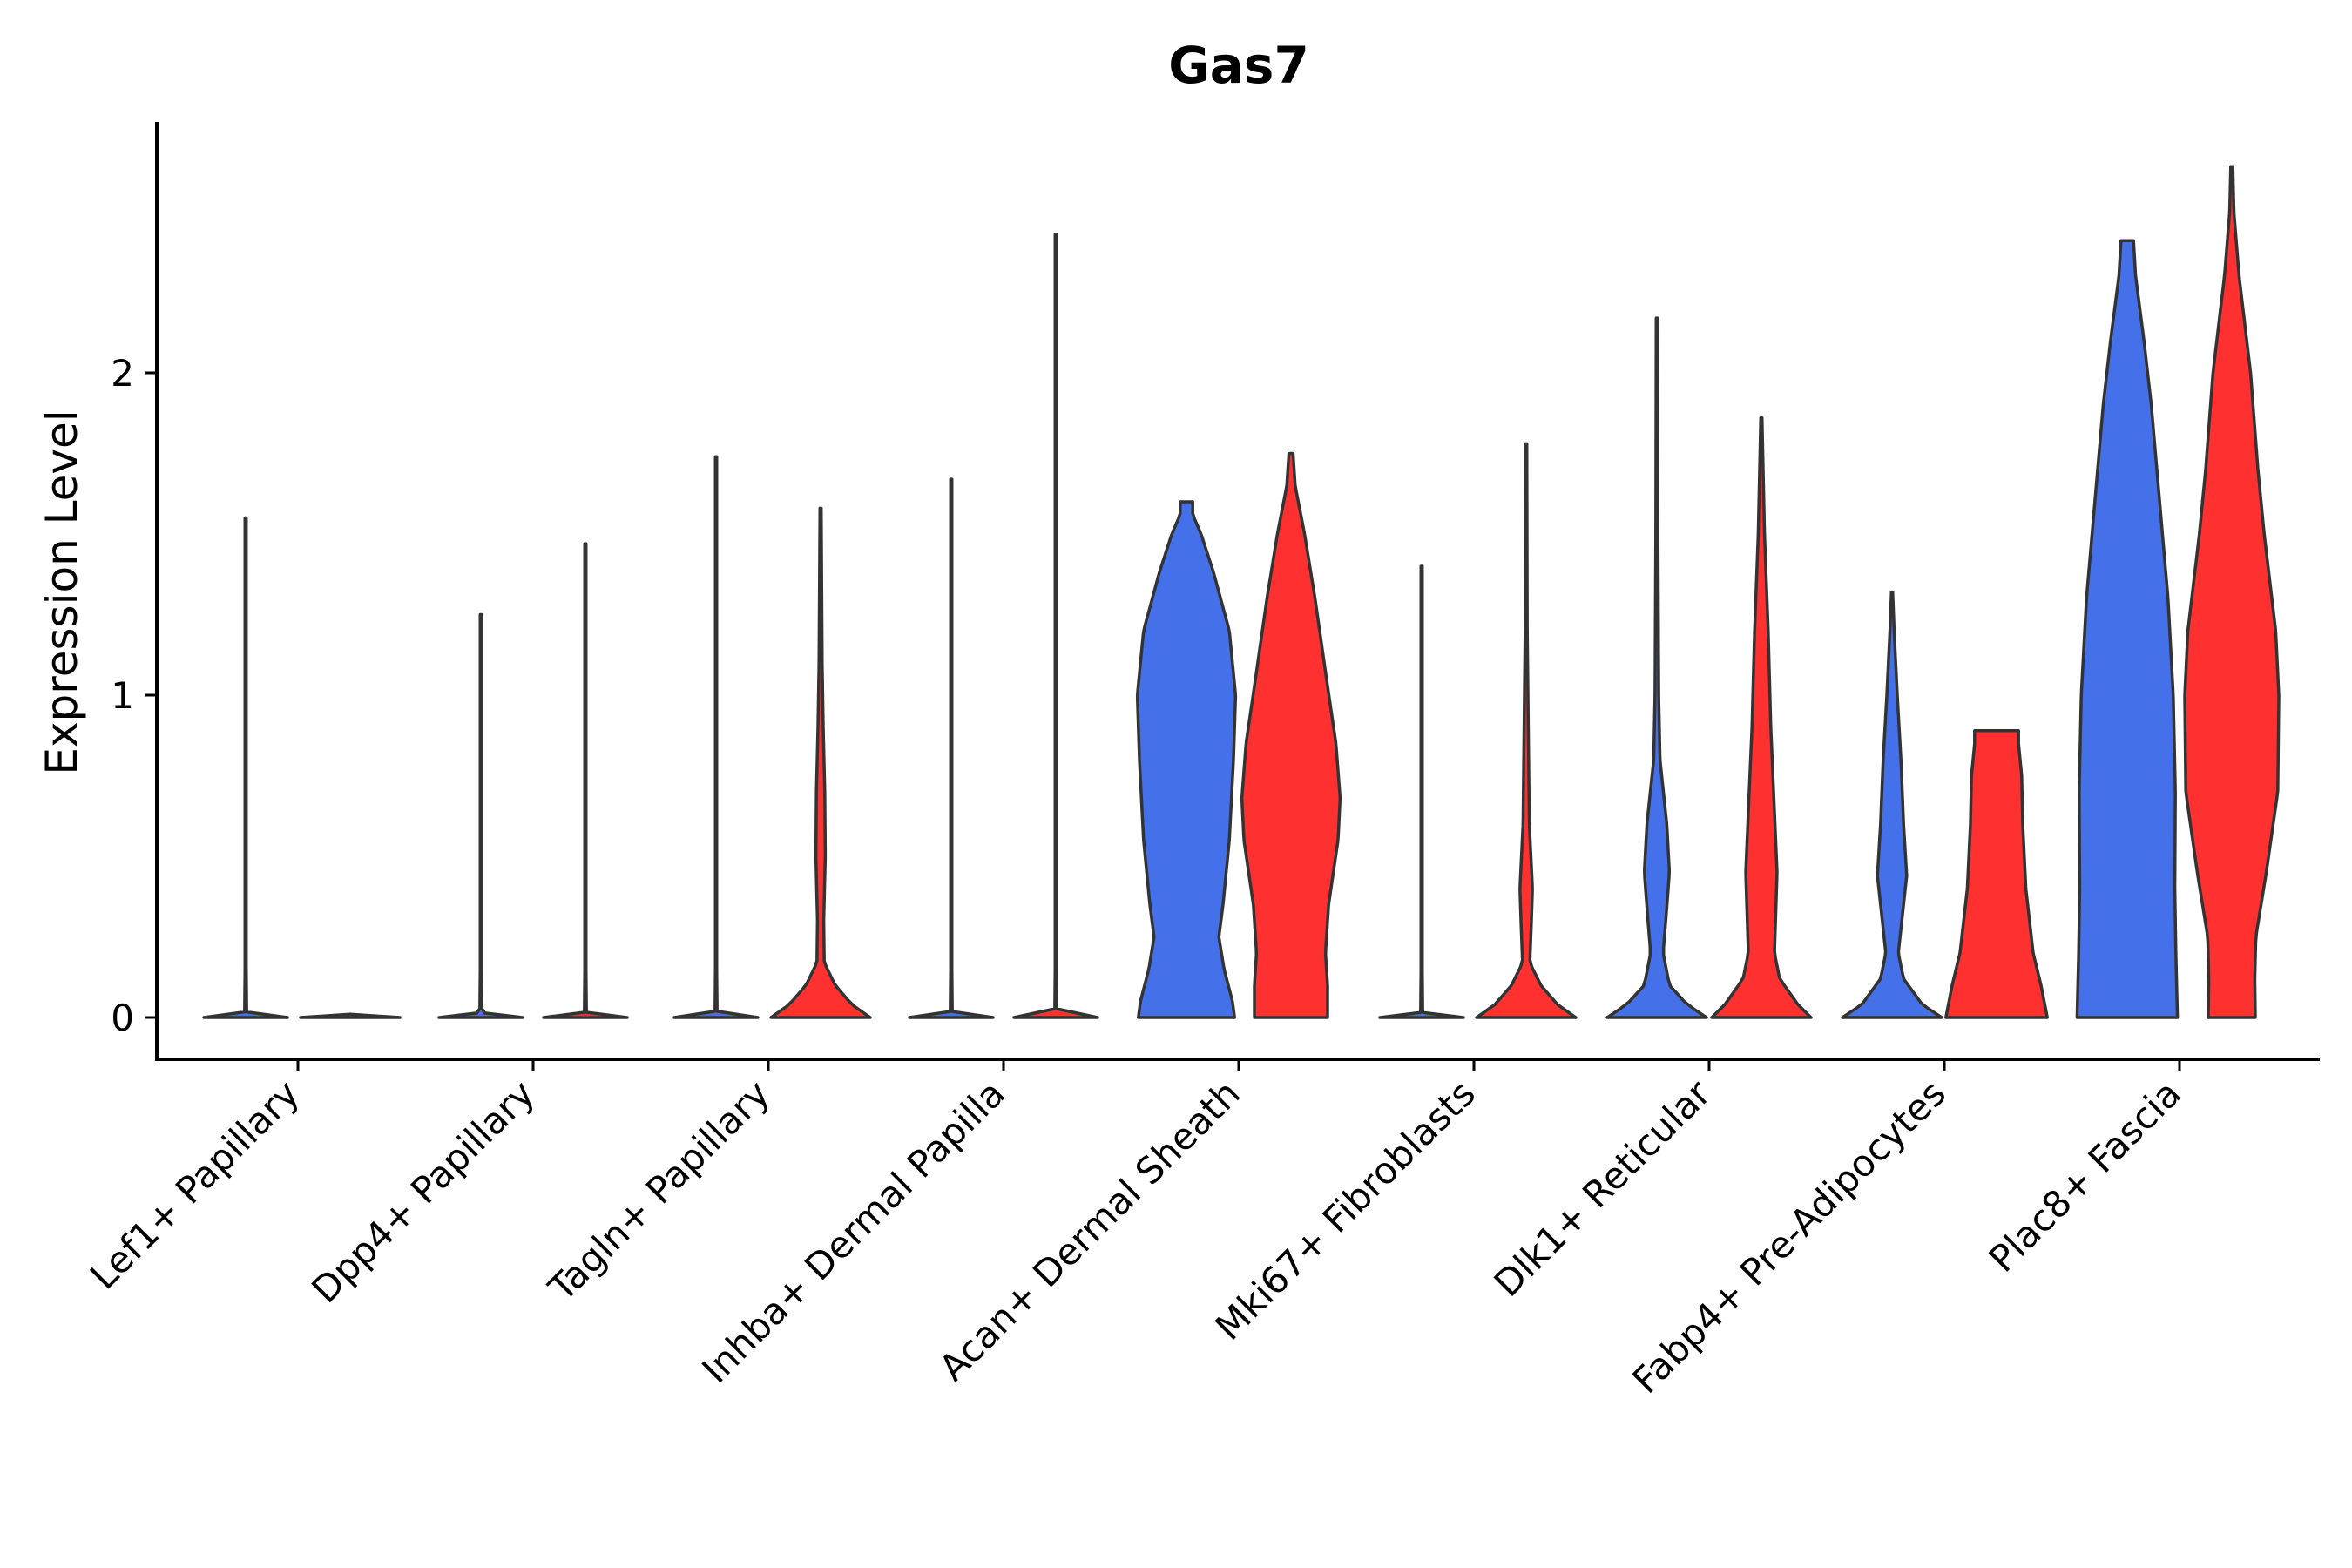 This screenshot has width=2352, height=1568. I want to click on x-tick-label-0: Lef1+ Papillary, so click(195, 1184).